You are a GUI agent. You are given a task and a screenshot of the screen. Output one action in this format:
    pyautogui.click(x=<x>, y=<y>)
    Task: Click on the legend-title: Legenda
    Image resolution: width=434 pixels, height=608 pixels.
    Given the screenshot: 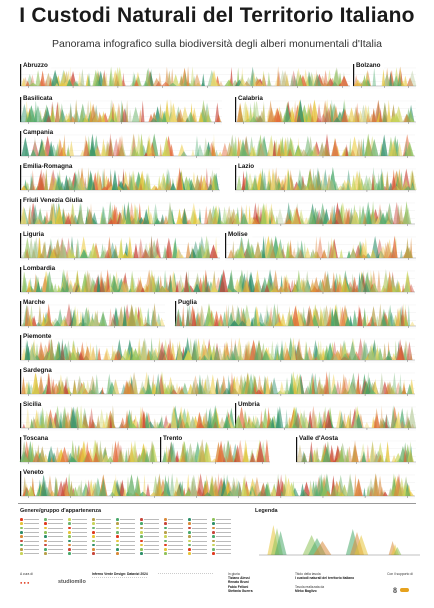 What is the action you would take?
    pyautogui.click(x=266, y=511)
    